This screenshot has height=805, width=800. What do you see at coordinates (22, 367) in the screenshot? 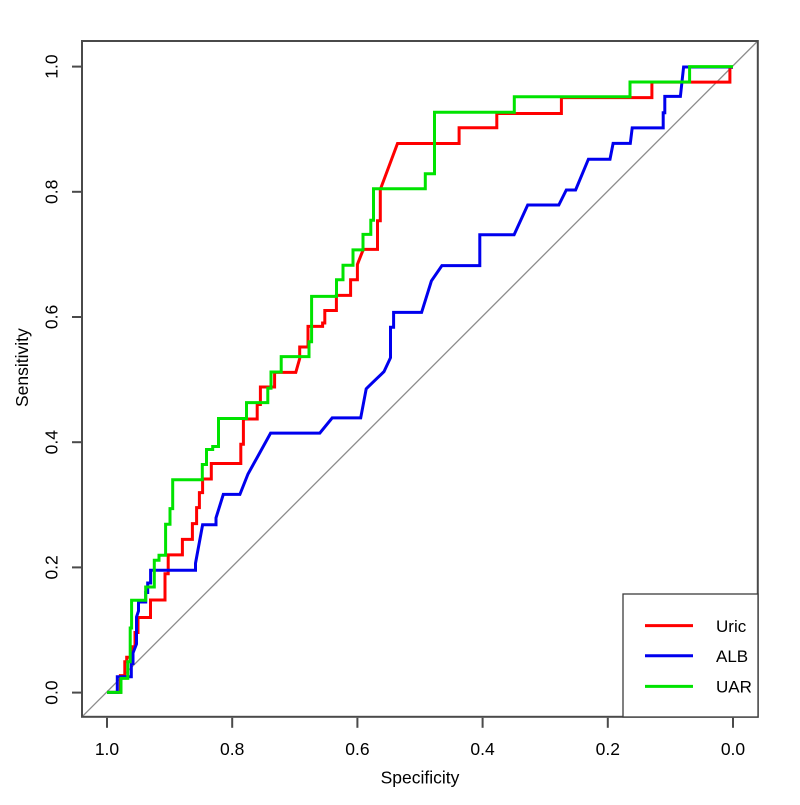
I see `svg-text: Sensitivity` at bounding box center [22, 367].